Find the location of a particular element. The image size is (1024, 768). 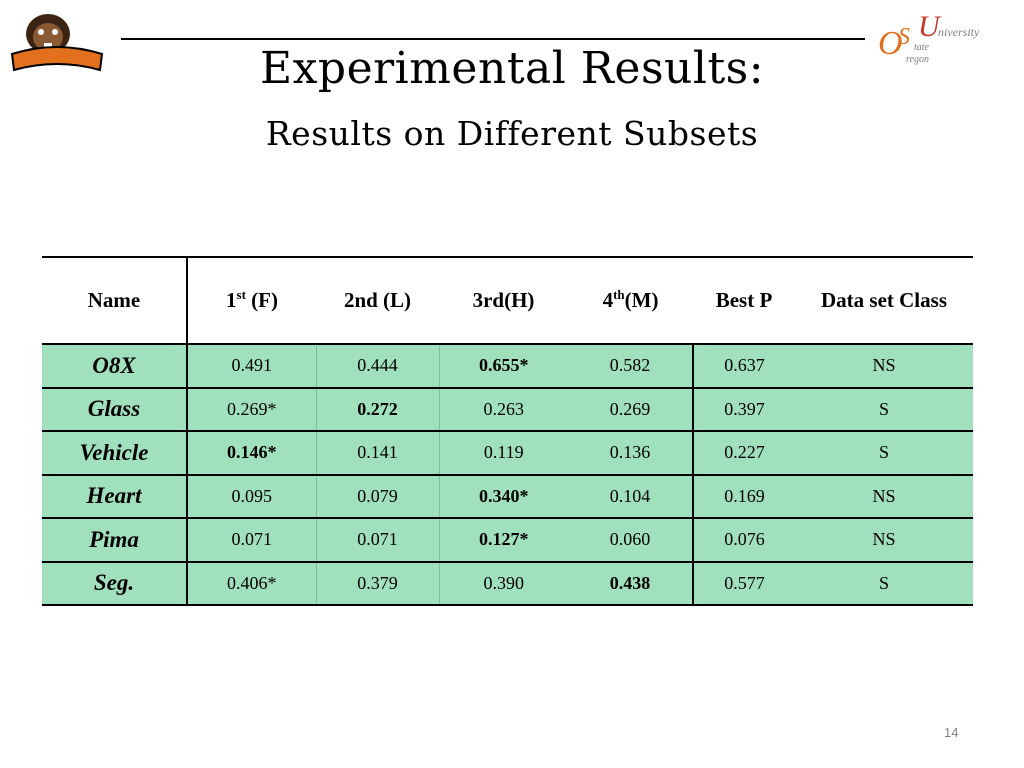

table-row: Glass 0.269* 0.272 0.263 0.269 0.397 S is located at coordinates (507, 409).